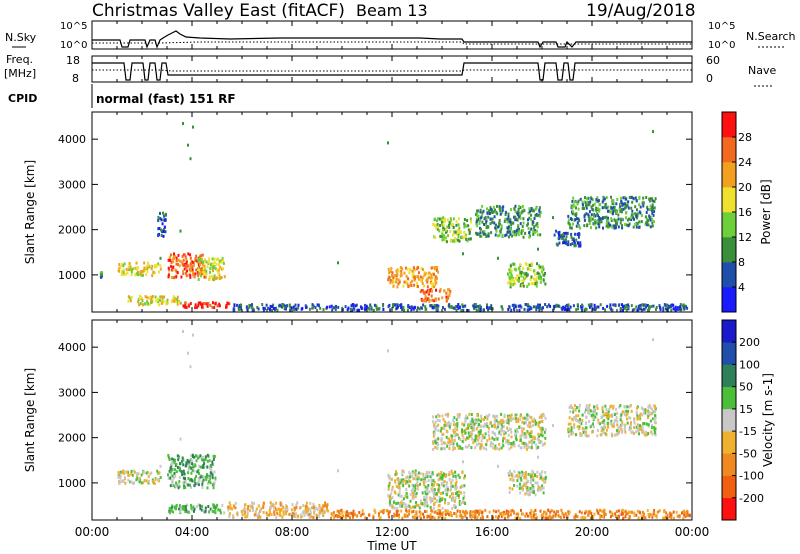 The height and width of the screenshot is (554, 800). What do you see at coordinates (460, 307) in the screenshot?
I see `heatmap-region` at bounding box center [460, 307].